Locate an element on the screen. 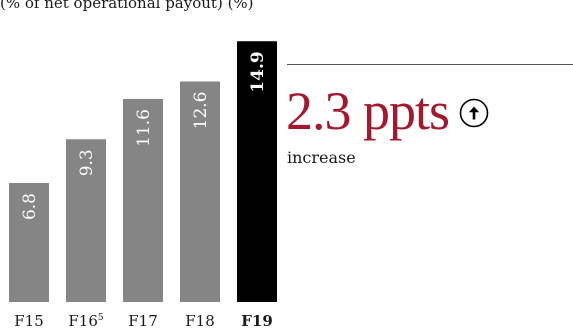 This screenshot has width=573, height=329. bar-f17 is located at coordinates (143, 200).